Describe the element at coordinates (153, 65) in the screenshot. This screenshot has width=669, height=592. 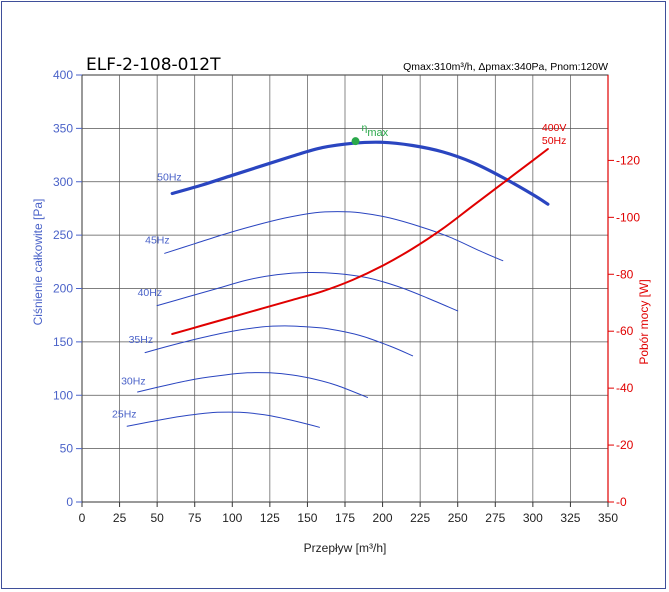
I see `chart-title: ELF-2-108-012T` at that location.